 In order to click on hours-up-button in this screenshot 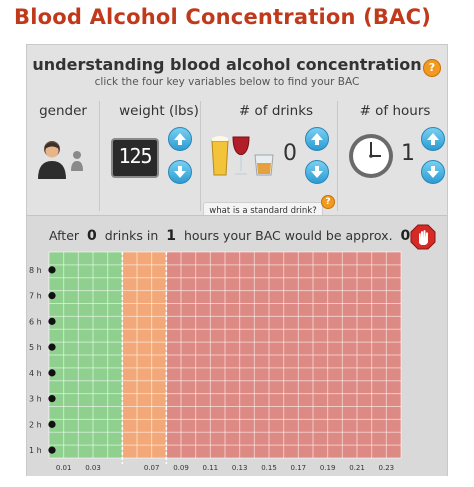, I will do `click(433, 139)`.